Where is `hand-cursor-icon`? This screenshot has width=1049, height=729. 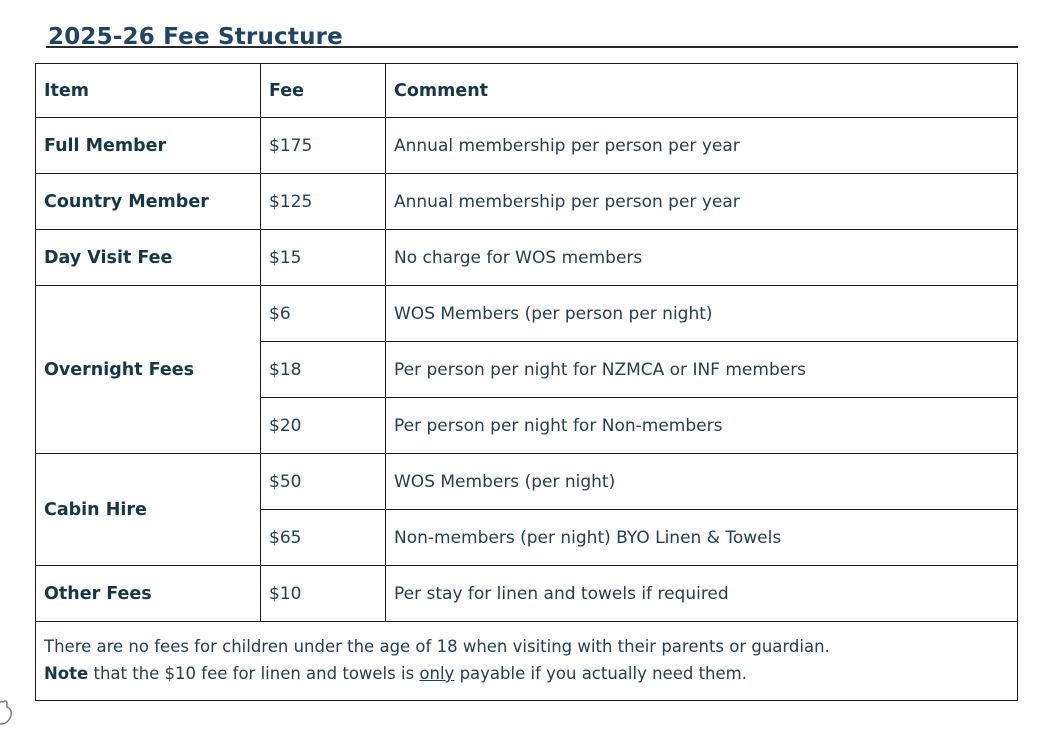
hand-cursor-icon is located at coordinates (6, 712).